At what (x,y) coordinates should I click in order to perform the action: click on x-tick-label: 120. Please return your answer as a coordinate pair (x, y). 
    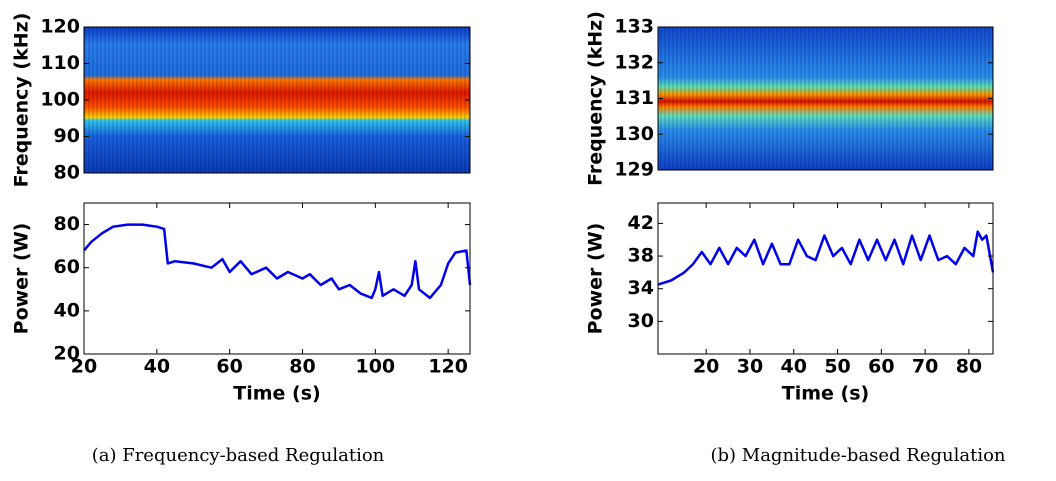
    Looking at the image, I should click on (448, 367).